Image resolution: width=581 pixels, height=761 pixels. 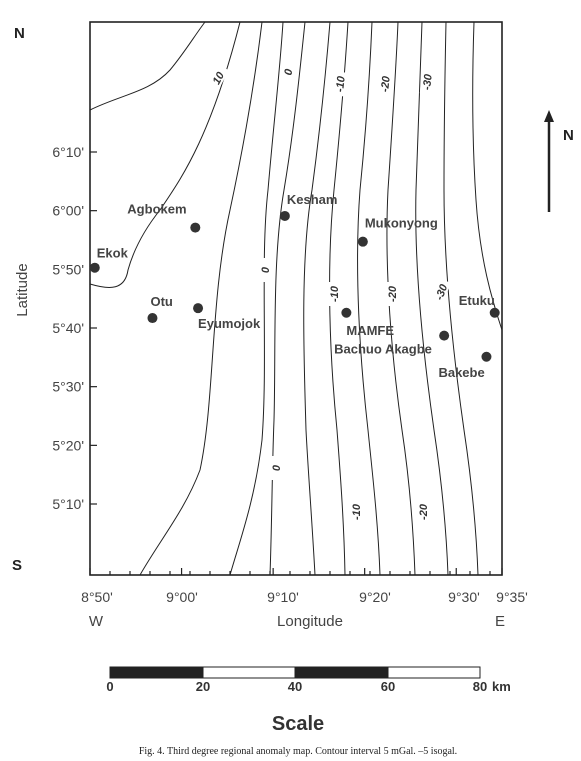 I want to click on contour-line-m30, so click(x=461, y=298).